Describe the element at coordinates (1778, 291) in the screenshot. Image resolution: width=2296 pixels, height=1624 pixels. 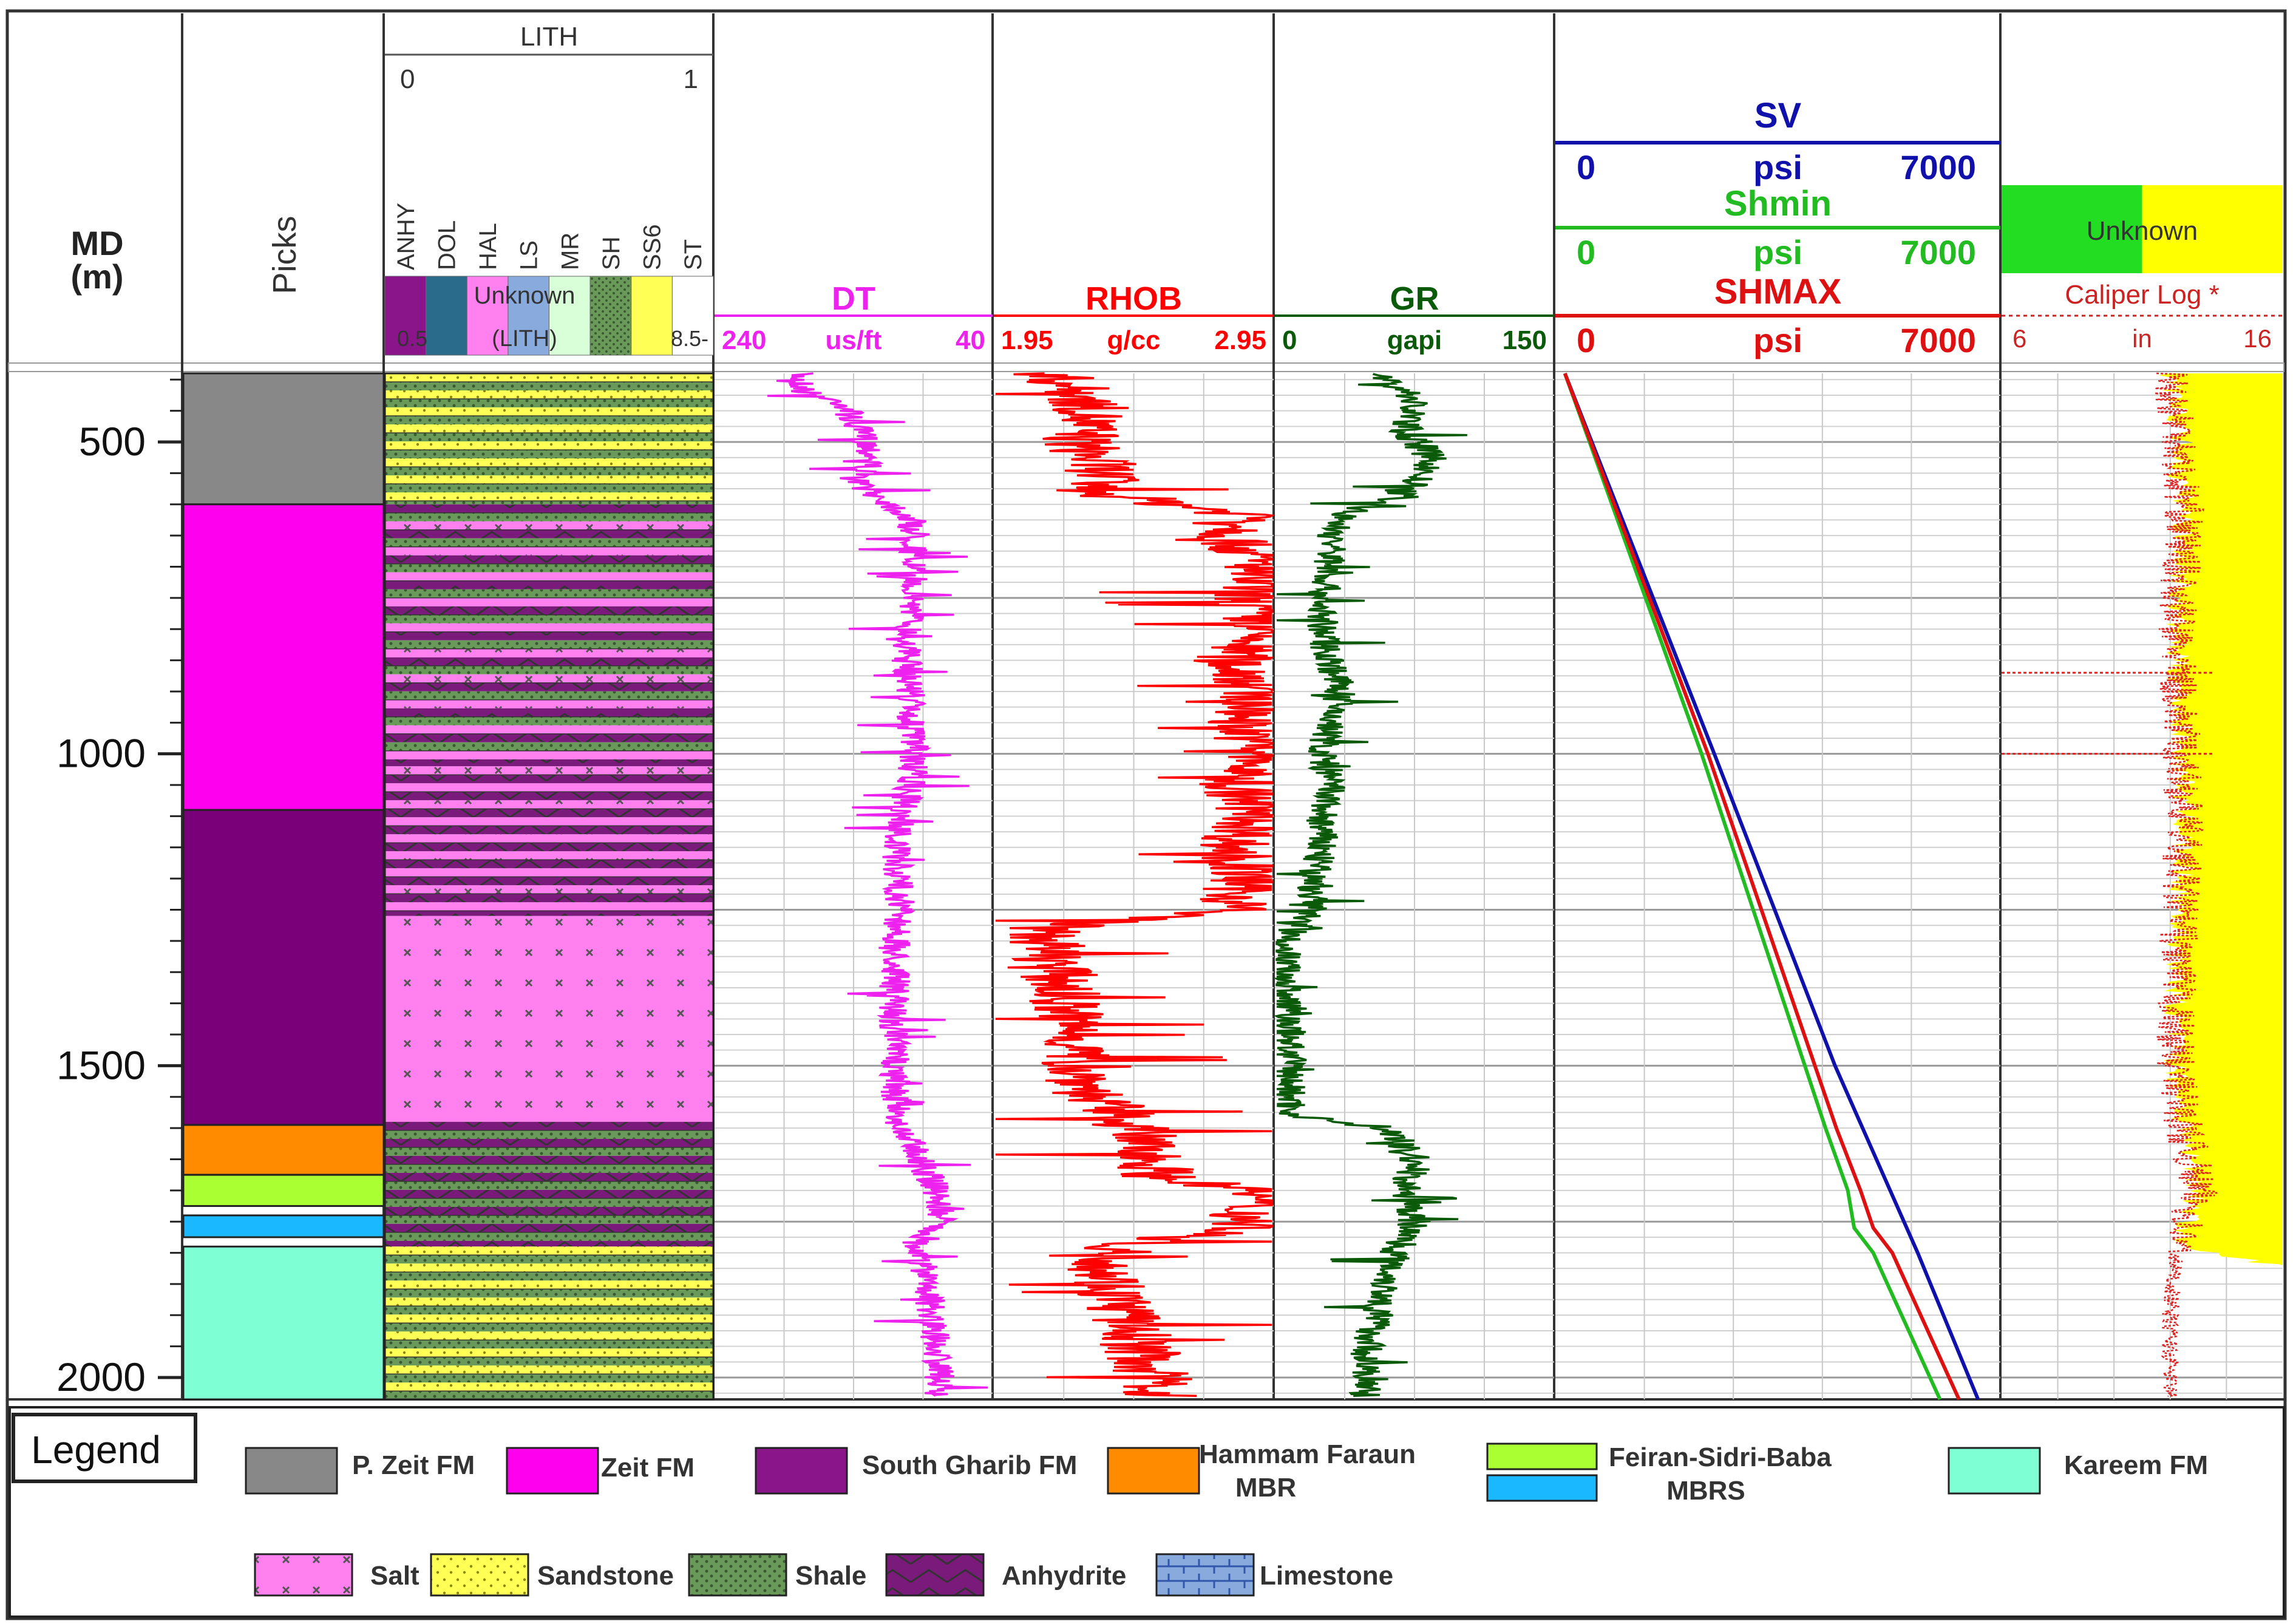
I see `stress-series-name: SHMAX` at that location.